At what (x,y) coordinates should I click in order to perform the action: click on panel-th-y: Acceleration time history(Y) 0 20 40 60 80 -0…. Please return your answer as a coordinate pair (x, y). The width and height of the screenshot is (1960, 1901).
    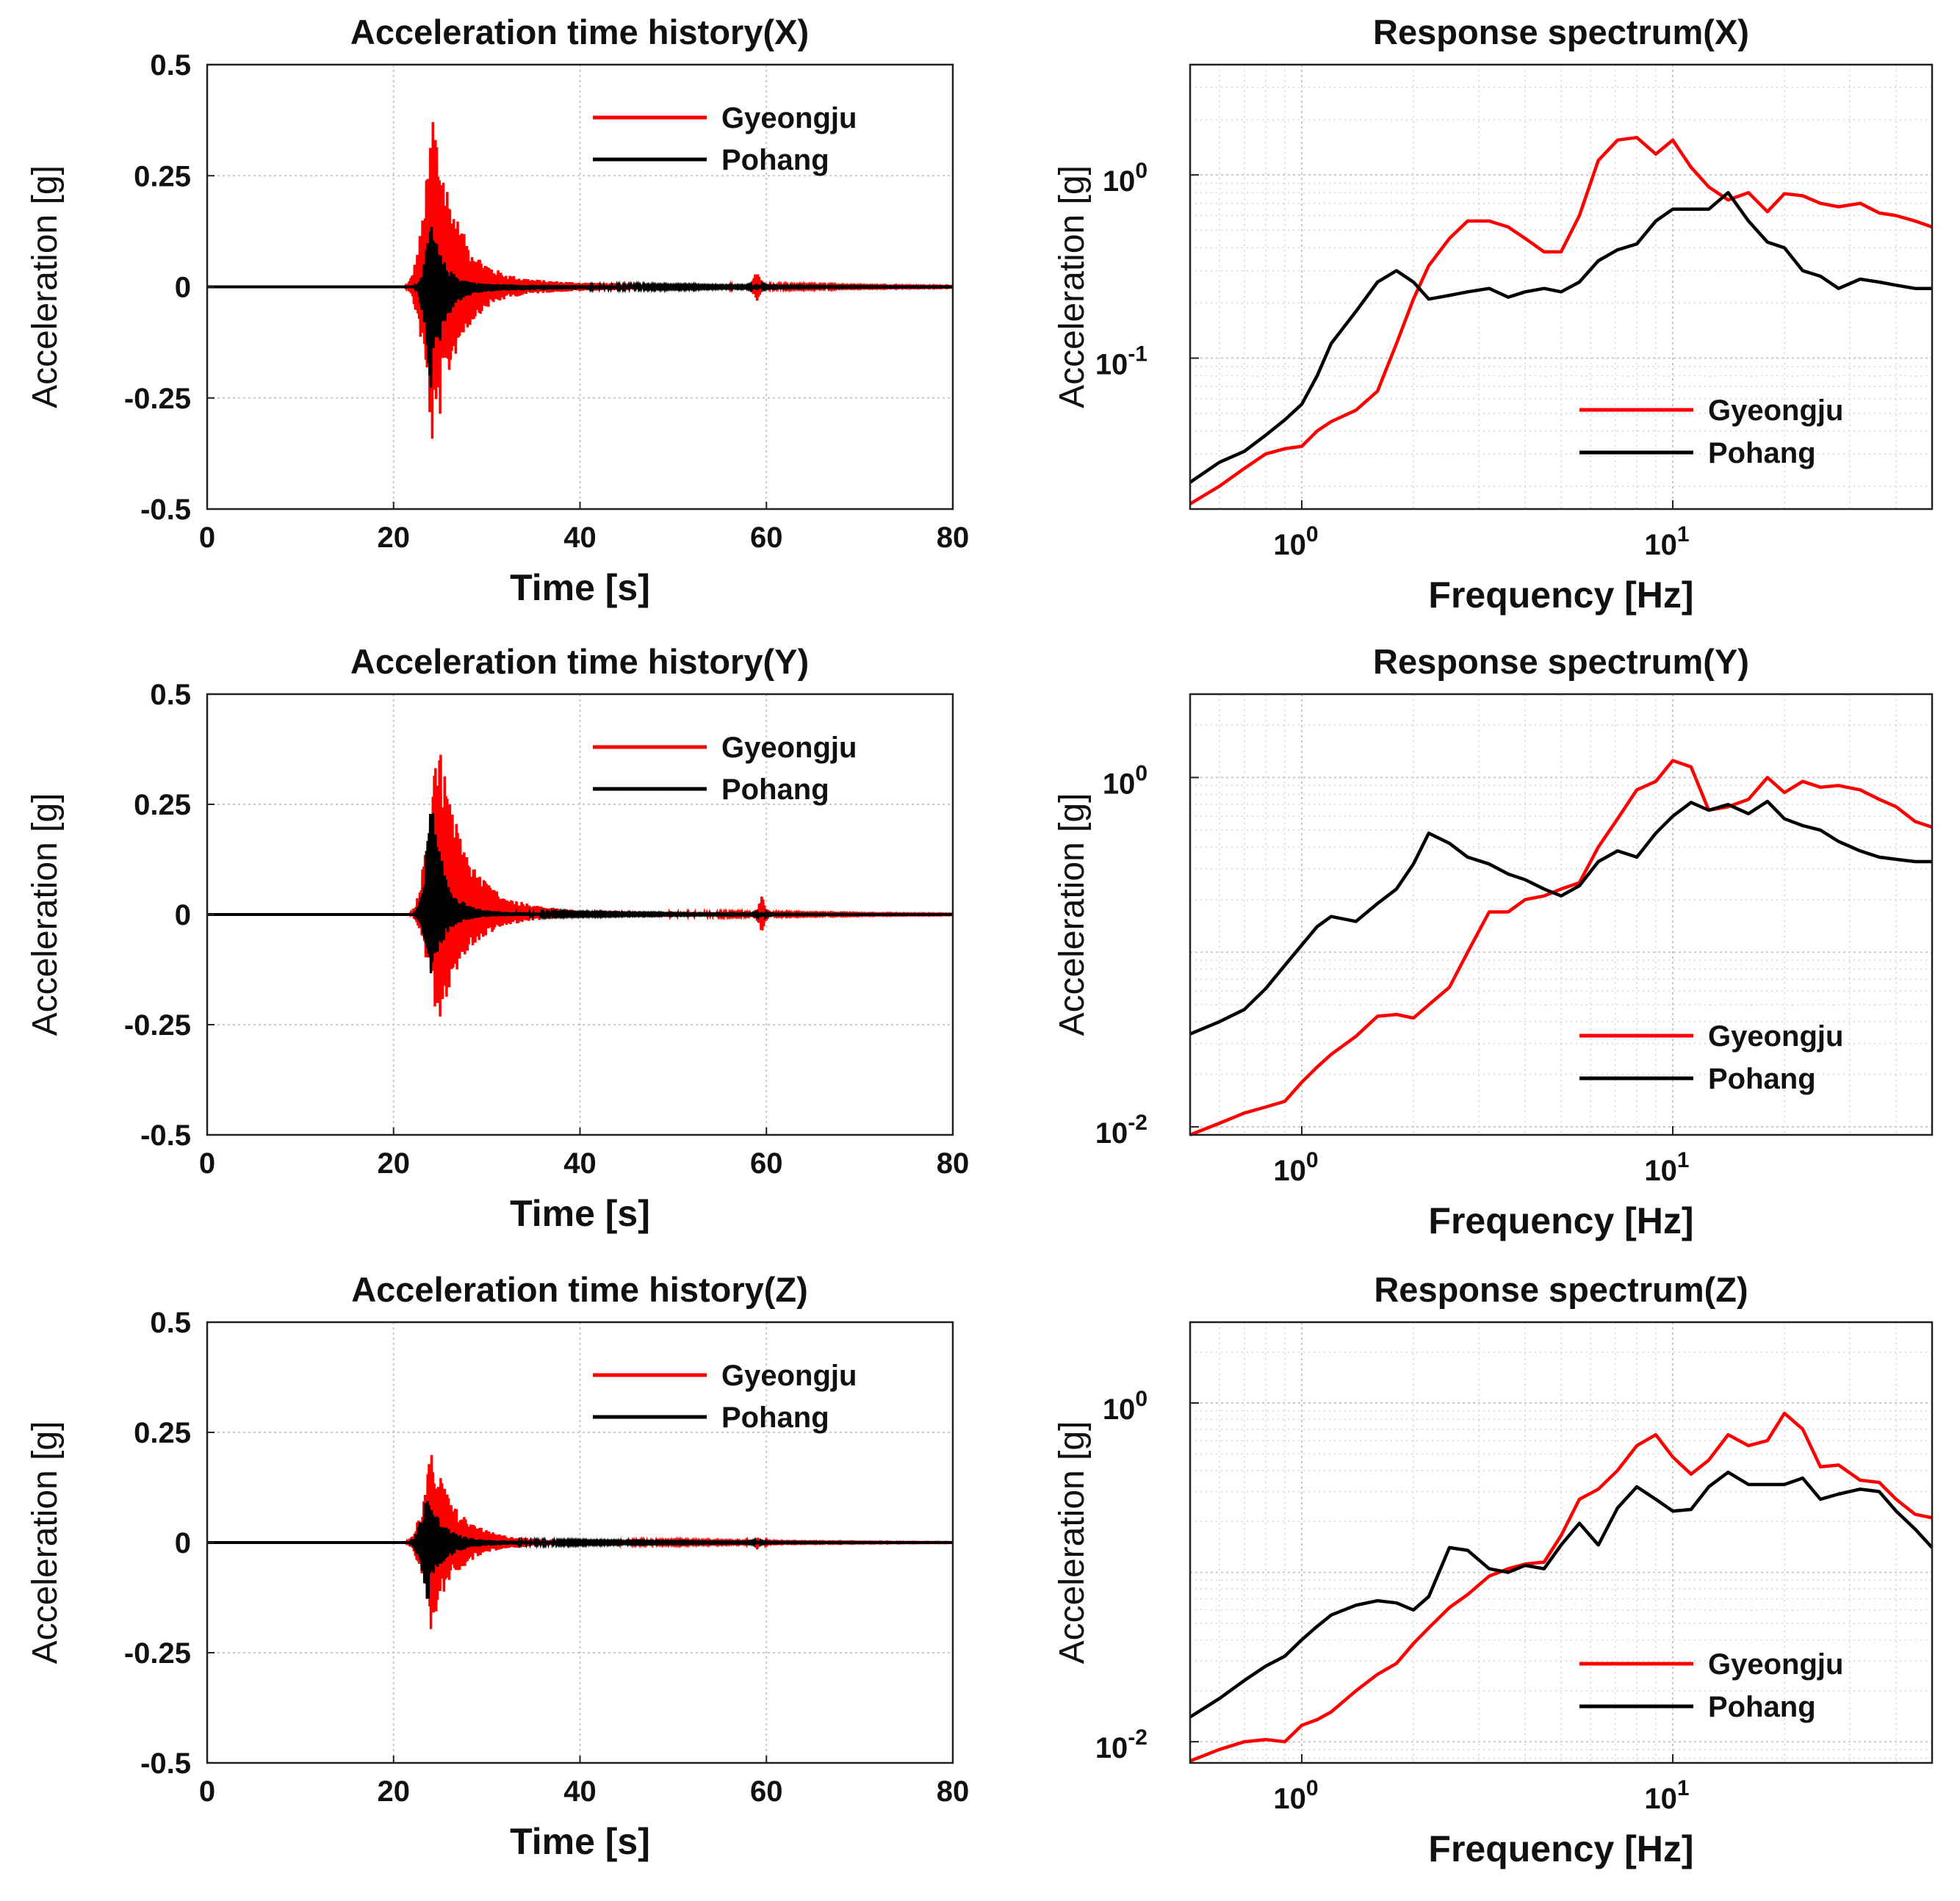
    Looking at the image, I should click on (497, 938).